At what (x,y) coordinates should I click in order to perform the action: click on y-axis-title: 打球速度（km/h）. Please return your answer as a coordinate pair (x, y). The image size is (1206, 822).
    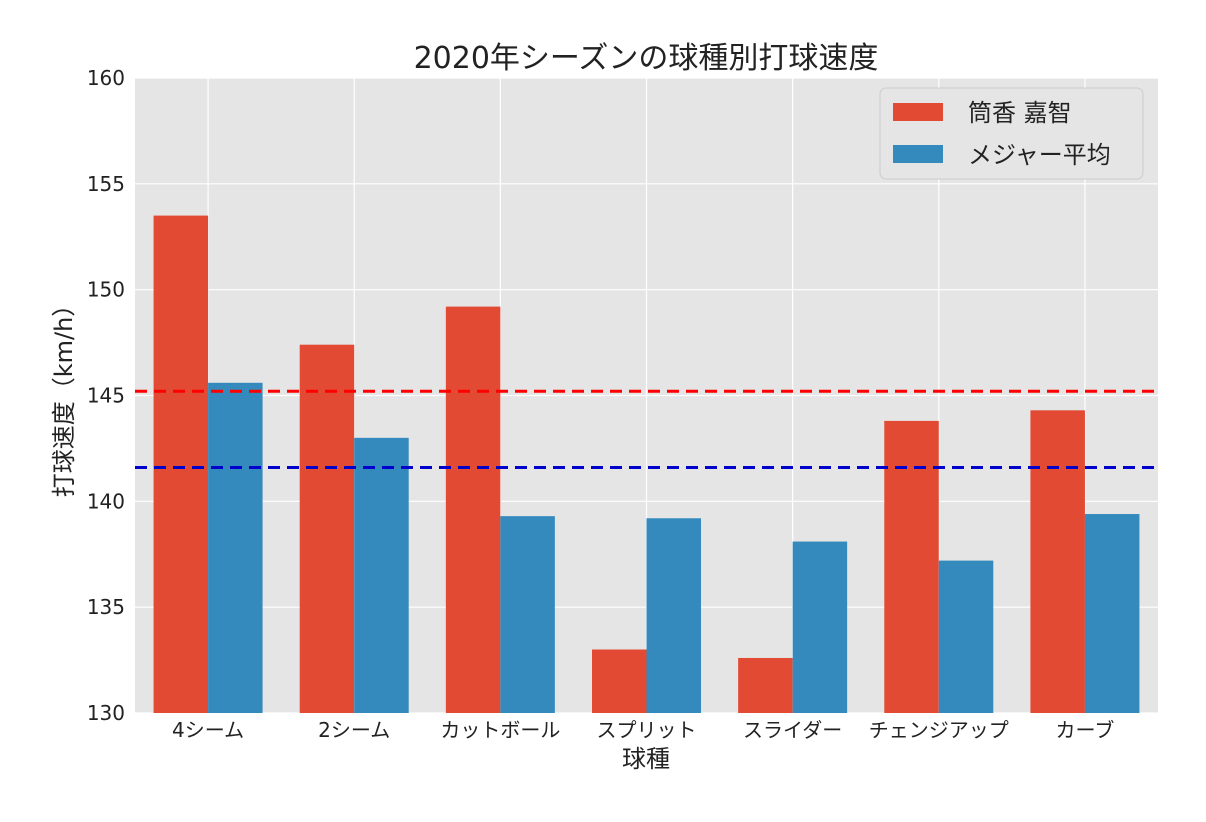
    Looking at the image, I should click on (64, 395).